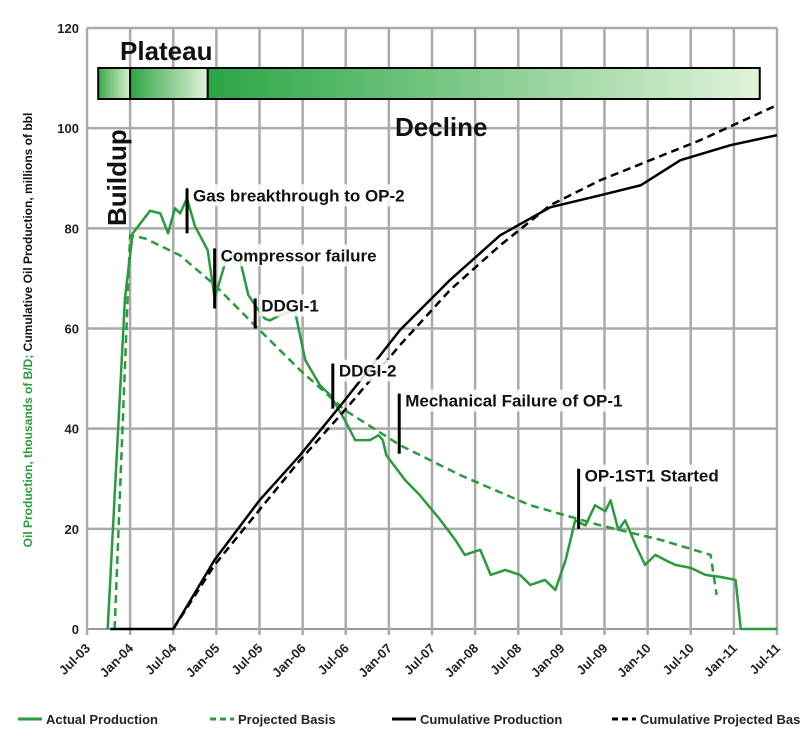 The width and height of the screenshot is (800, 742). Describe the element at coordinates (72, 329) in the screenshot. I see `y-tick-label: 60` at that location.